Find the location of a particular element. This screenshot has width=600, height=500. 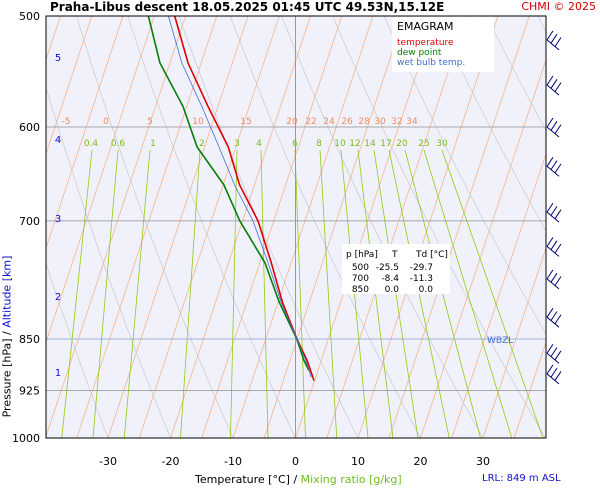

table-background is located at coordinates (396, 269).